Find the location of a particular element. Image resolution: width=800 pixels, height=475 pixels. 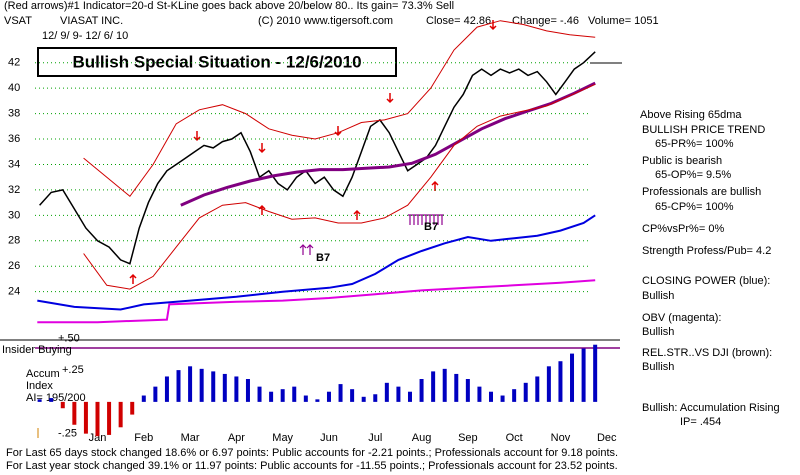

side-text: REL.STR..VS DJI (brown): is located at coordinates (707, 353).